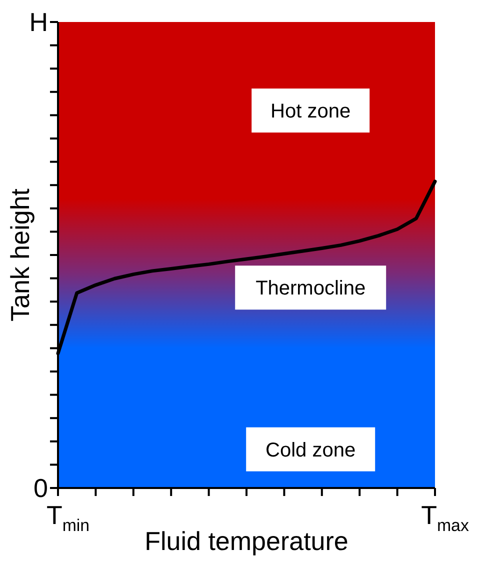  Describe the element at coordinates (310, 111) in the screenshot. I see `text: Hot zone` at that location.